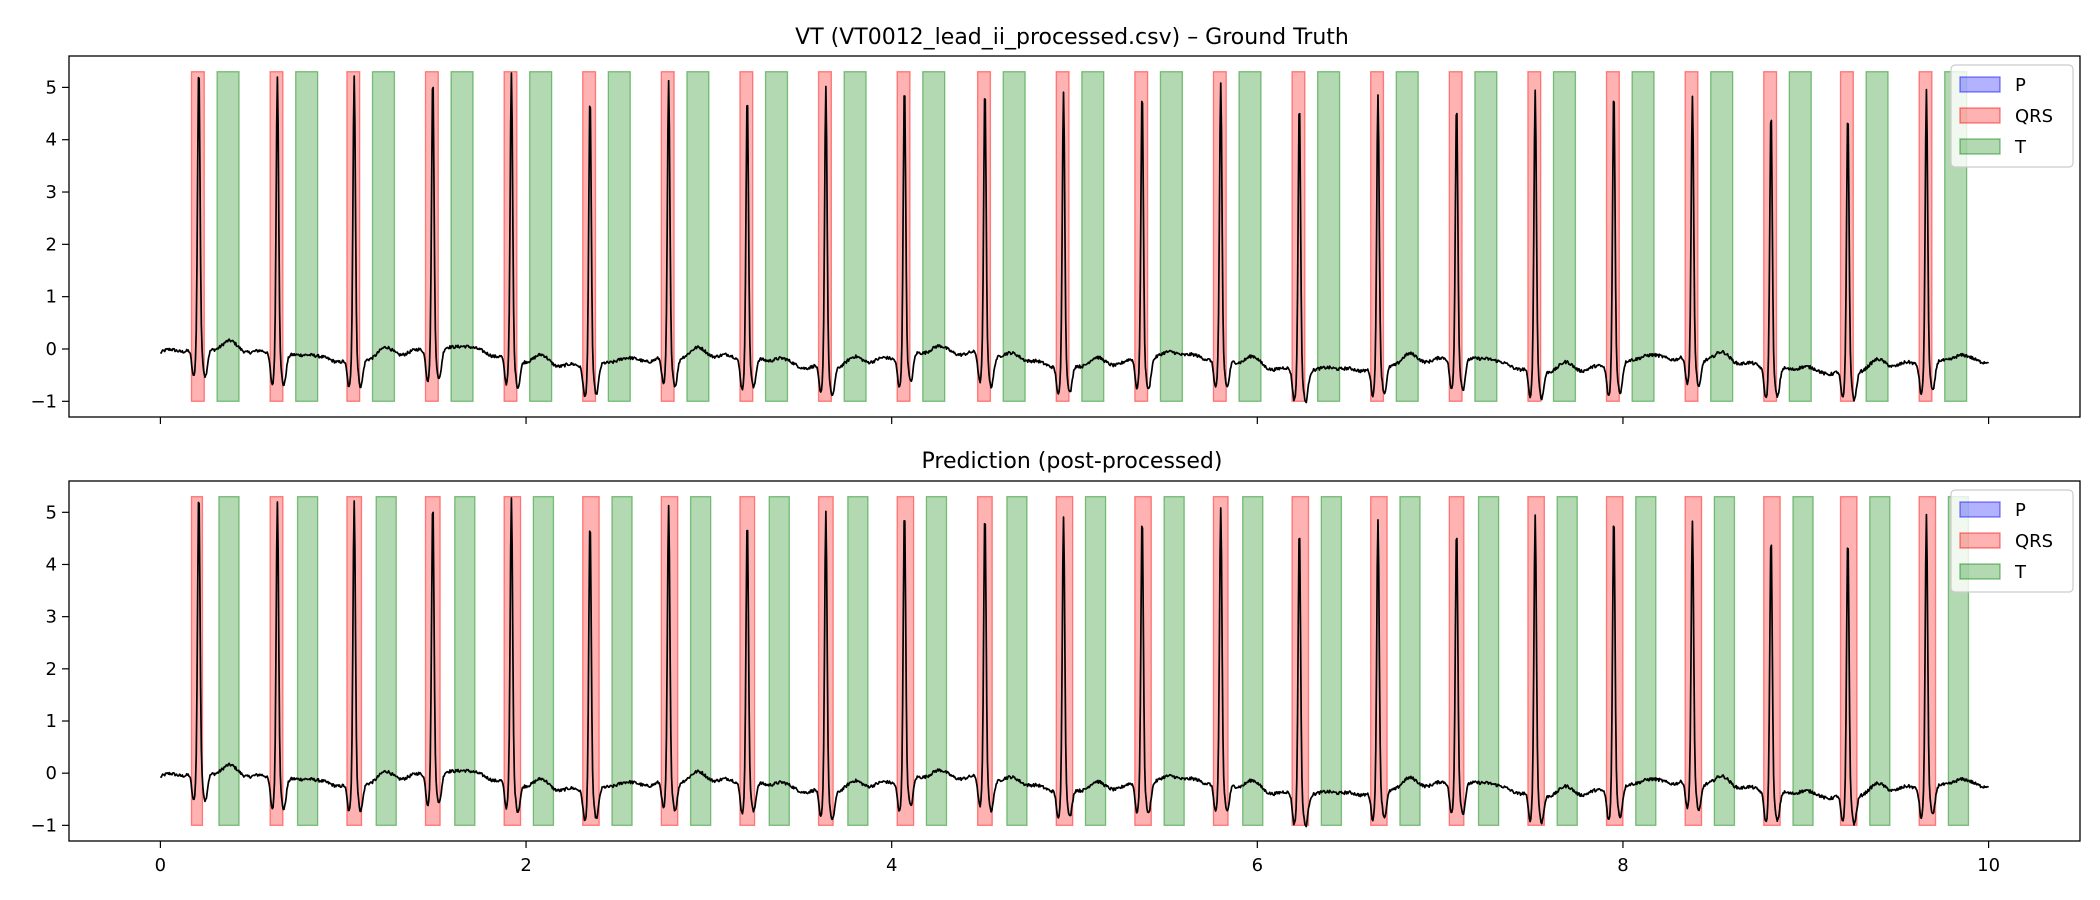 This screenshot has height=900, width=2100. Describe the element at coordinates (1257, 865) in the screenshot. I see `x-tick-label: 6` at that location.